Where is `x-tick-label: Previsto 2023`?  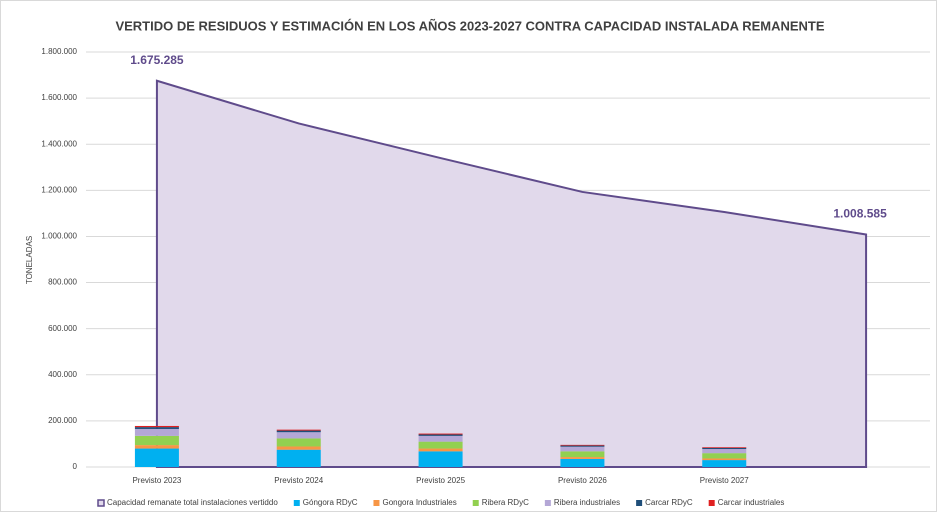 x-tick-label: Previsto 2023 is located at coordinates (156, 480).